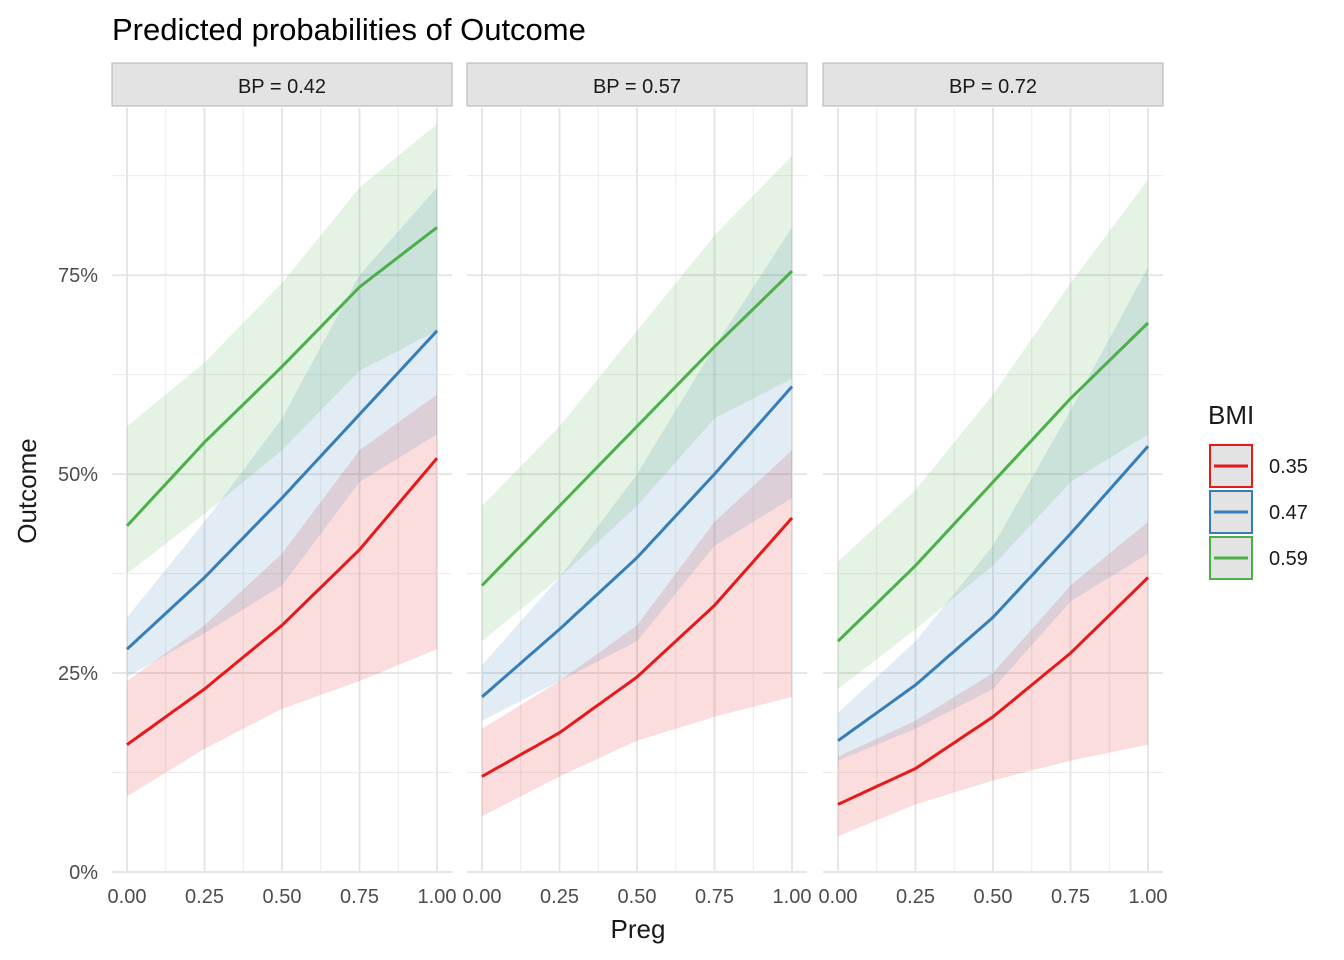  What do you see at coordinates (78, 276) in the screenshot?
I see `y-tick-label: 75%` at bounding box center [78, 276].